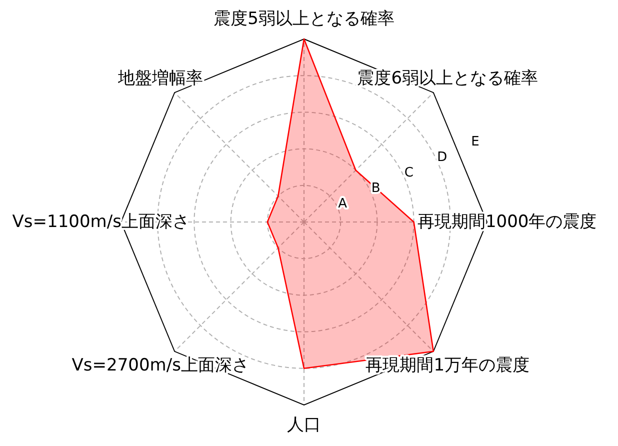 Image resolution: width=618 pixels, height=446 pixels. I want to click on y-tick-label: A, so click(343, 204).